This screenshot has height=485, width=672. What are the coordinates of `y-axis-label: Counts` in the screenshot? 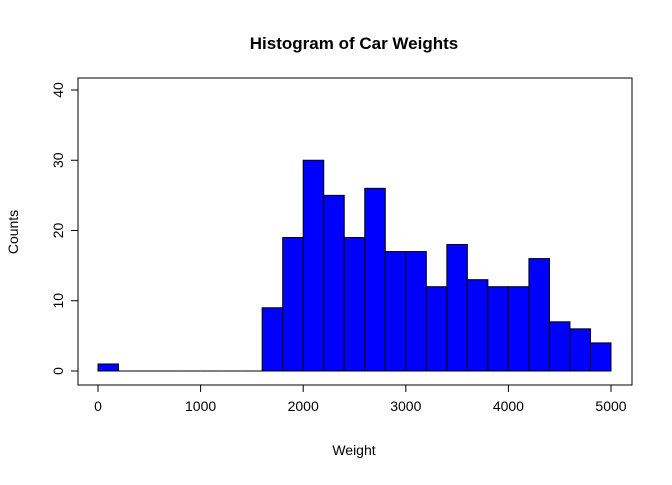 It's located at (13, 232).